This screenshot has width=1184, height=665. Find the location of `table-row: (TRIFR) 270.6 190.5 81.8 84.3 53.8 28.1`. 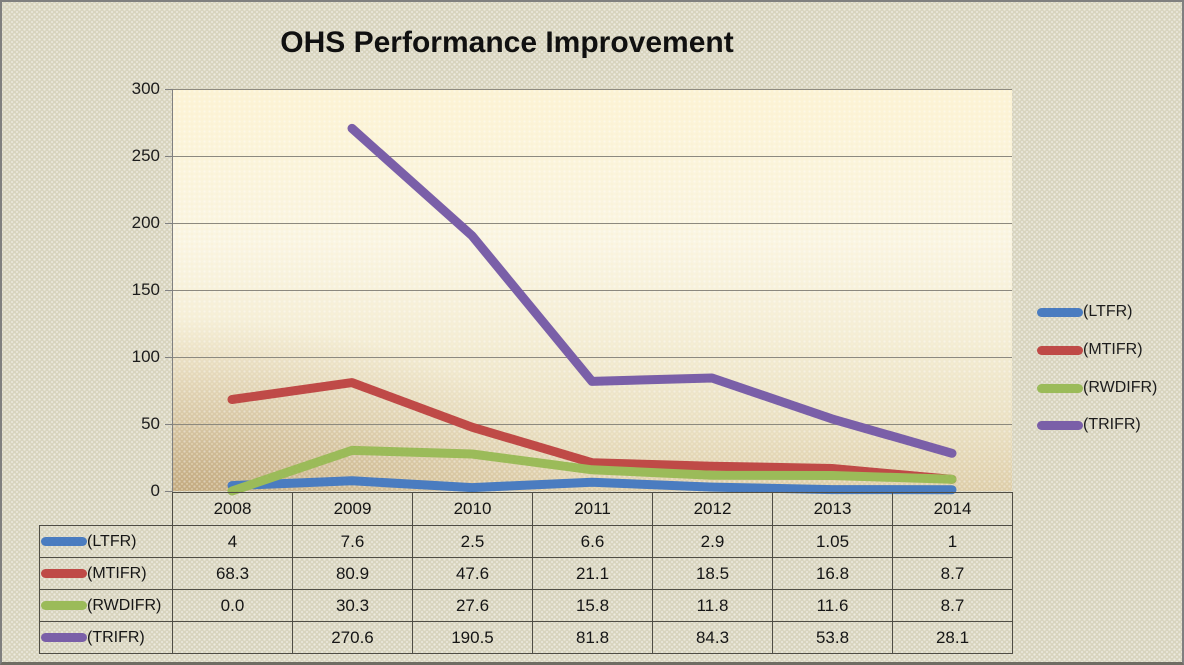

table-row: (TRIFR) 270.6 190.5 81.8 84.3 53.8 28.1 is located at coordinates (526, 637).